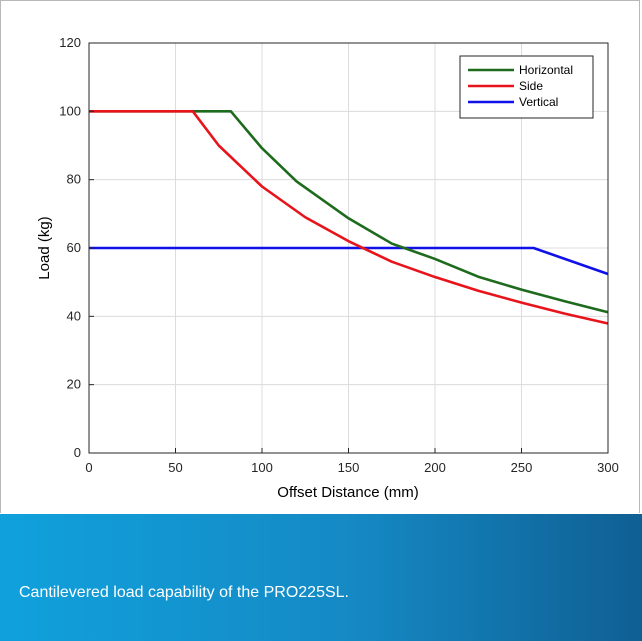 This screenshot has width=642, height=641. Describe the element at coordinates (546, 70) in the screenshot. I see `legend-label-horizontal: Horizontal` at that location.